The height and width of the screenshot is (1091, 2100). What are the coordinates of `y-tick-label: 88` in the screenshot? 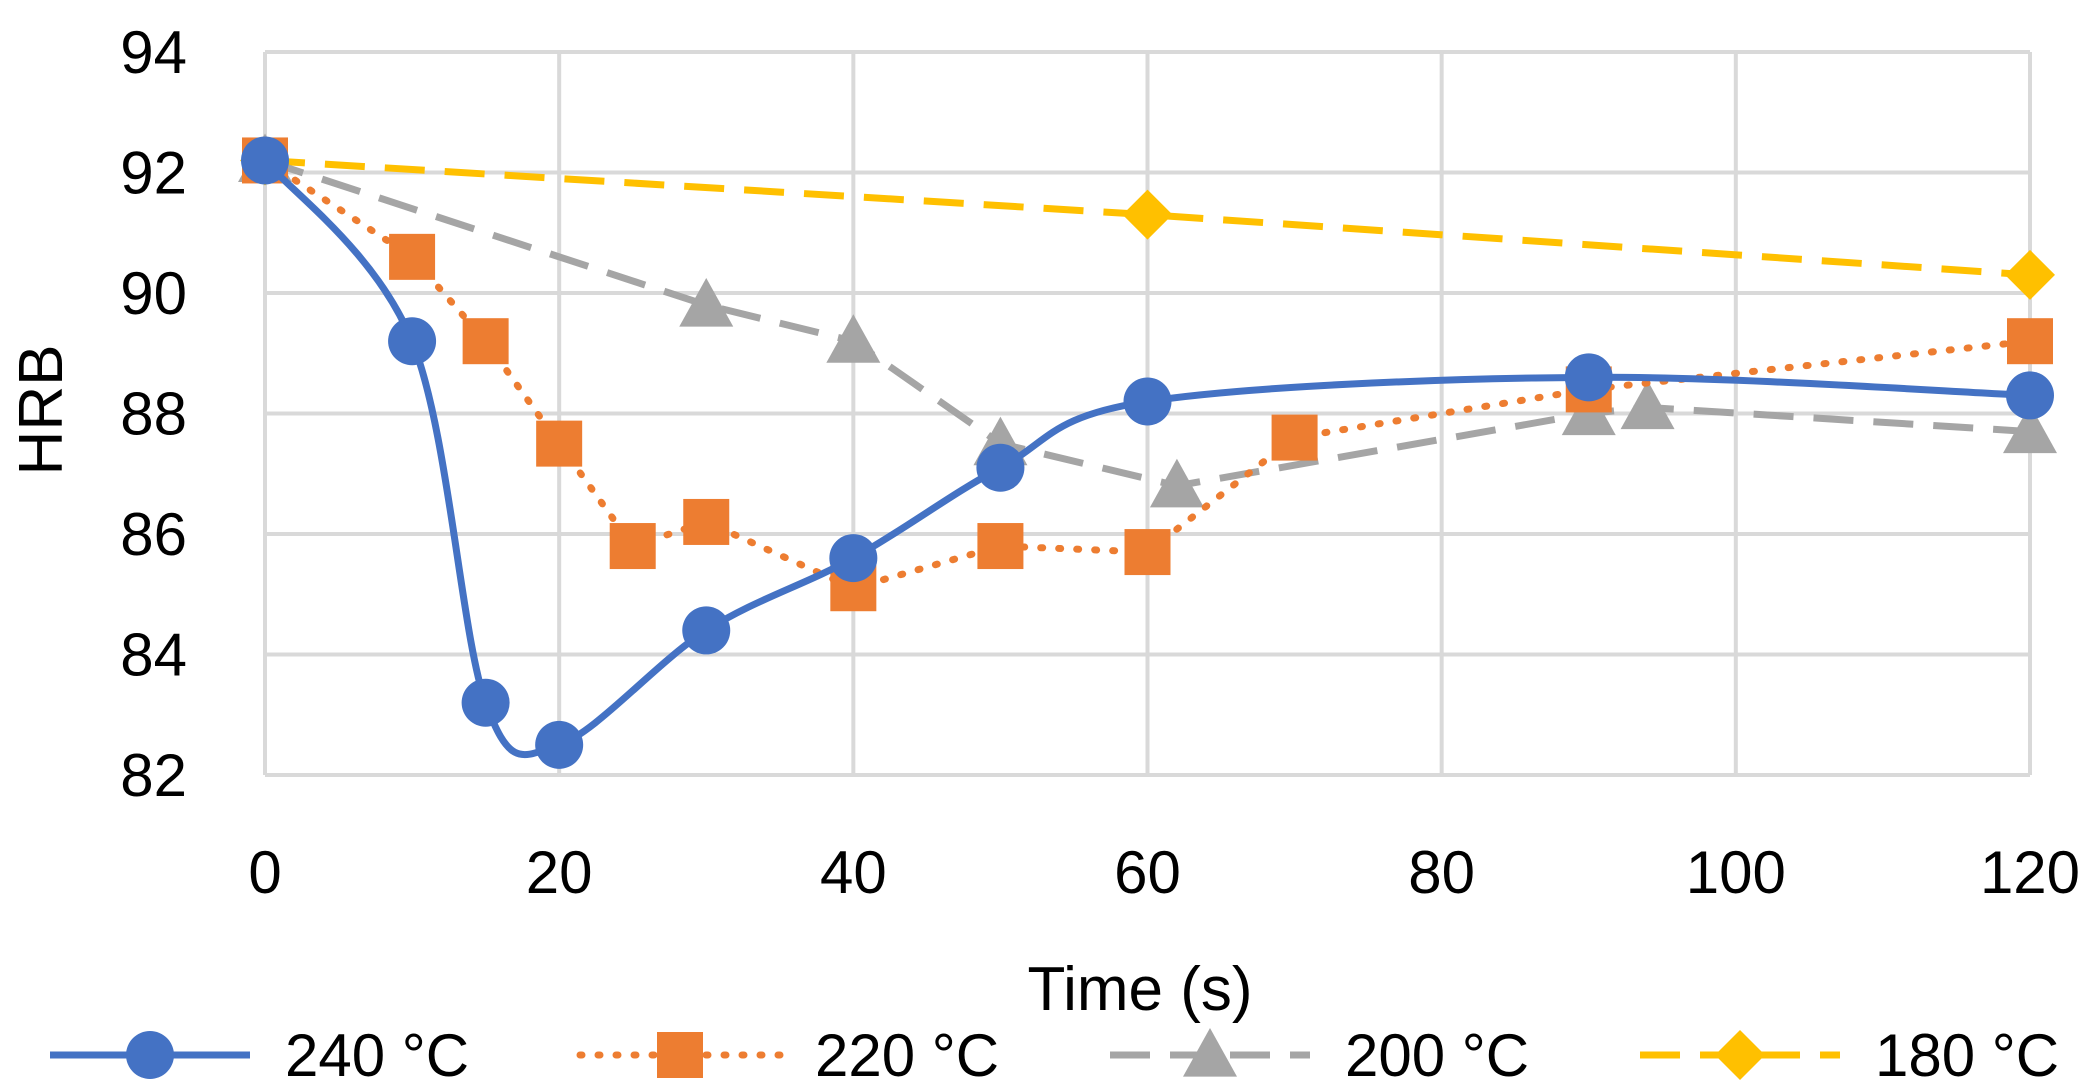 It's located at (153, 414).